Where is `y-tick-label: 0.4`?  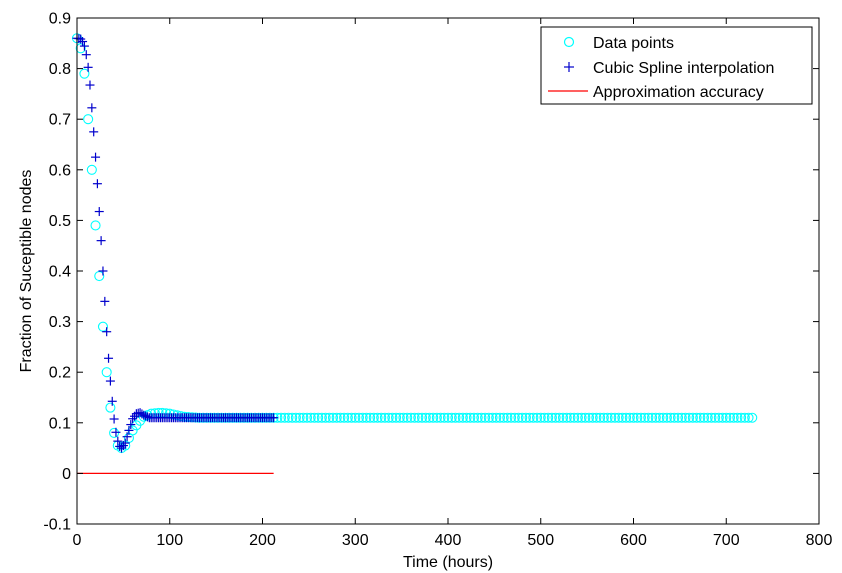
y-tick-label: 0.4 is located at coordinates (60, 272).